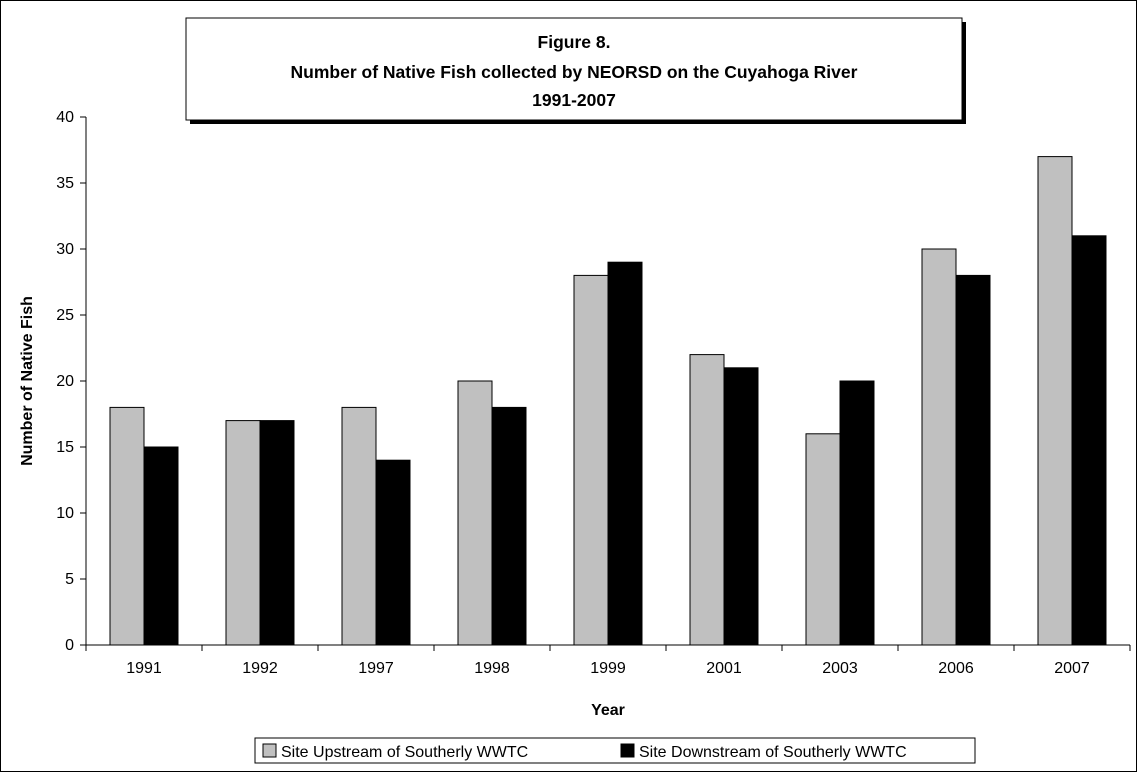 Image resolution: width=1138 pixels, height=773 pixels. Describe the element at coordinates (27, 381) in the screenshot. I see `y-axis-title: Number of Native Fish` at that location.